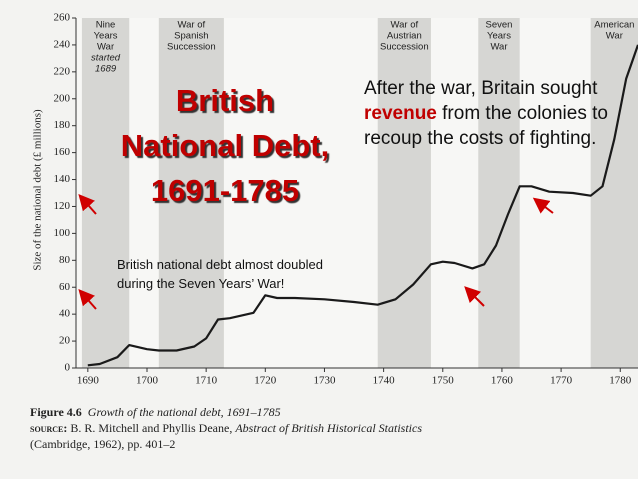 The height and width of the screenshot is (479, 638). What do you see at coordinates (443, 381) in the screenshot?
I see `x-tick-label: 1750` at bounding box center [443, 381].